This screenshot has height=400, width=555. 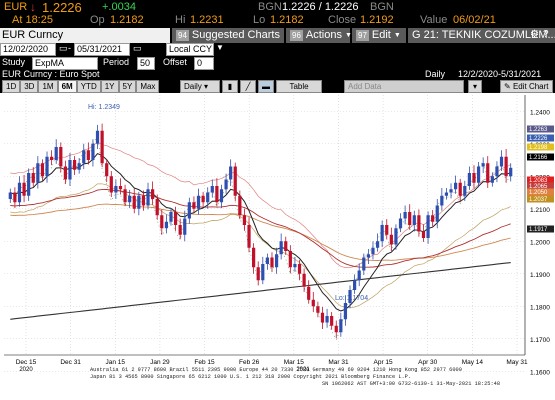 What do you see at coordinates (379, 35) in the screenshot?
I see `edit-button: 97 Edit ▼` at bounding box center [379, 35].